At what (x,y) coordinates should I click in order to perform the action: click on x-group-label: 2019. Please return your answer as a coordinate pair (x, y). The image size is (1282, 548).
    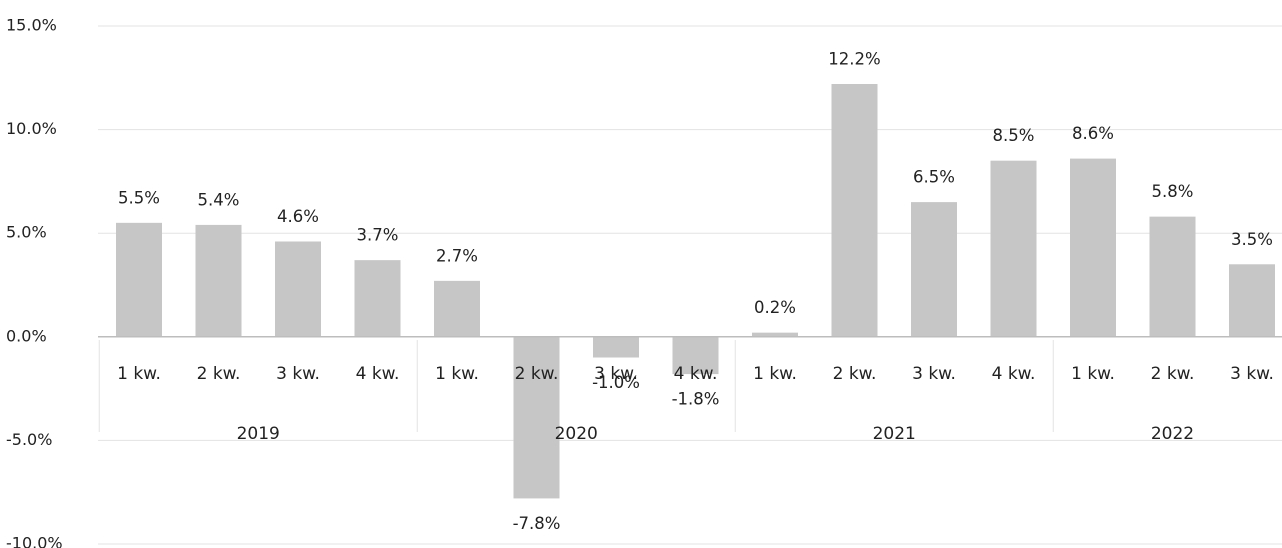
    Looking at the image, I should click on (258, 434).